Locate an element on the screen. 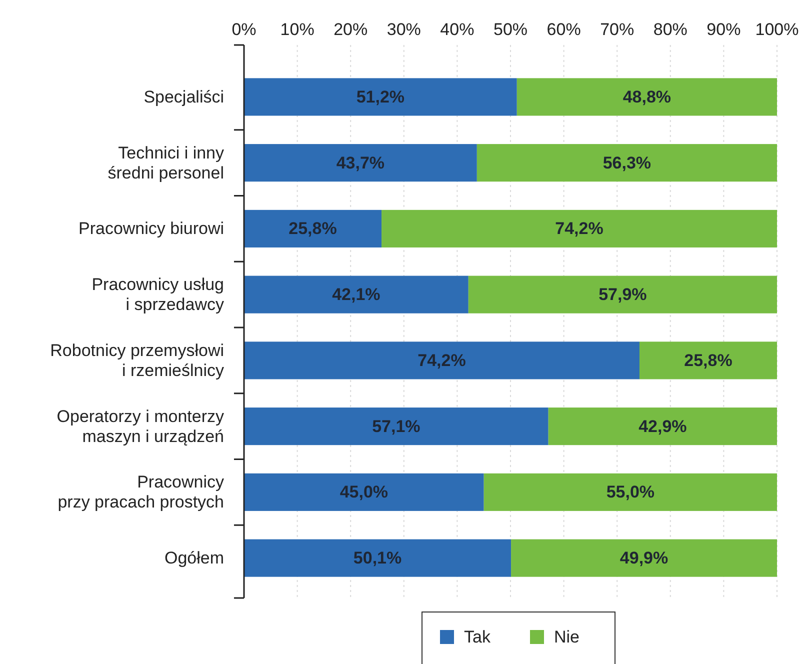 This screenshot has width=804, height=664. y-tick-label: Technici i inny średni personel is located at coordinates (166, 162).